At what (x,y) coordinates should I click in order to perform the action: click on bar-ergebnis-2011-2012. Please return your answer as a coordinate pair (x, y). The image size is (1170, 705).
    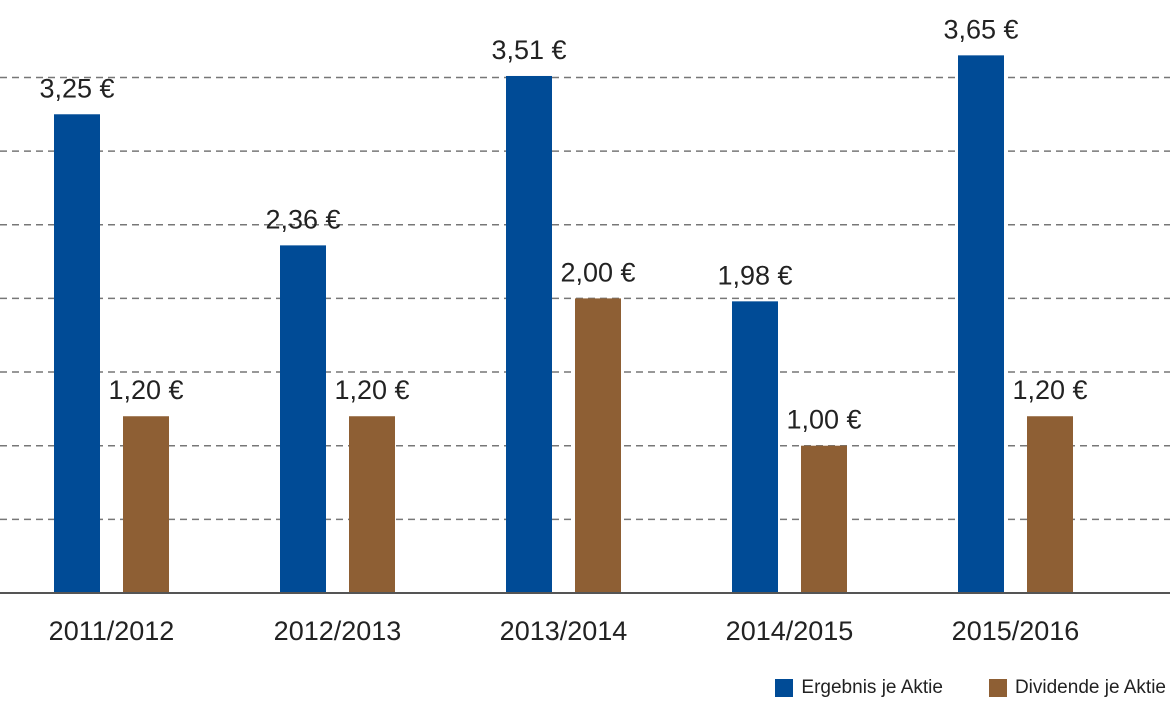
    Looking at the image, I should click on (77, 354).